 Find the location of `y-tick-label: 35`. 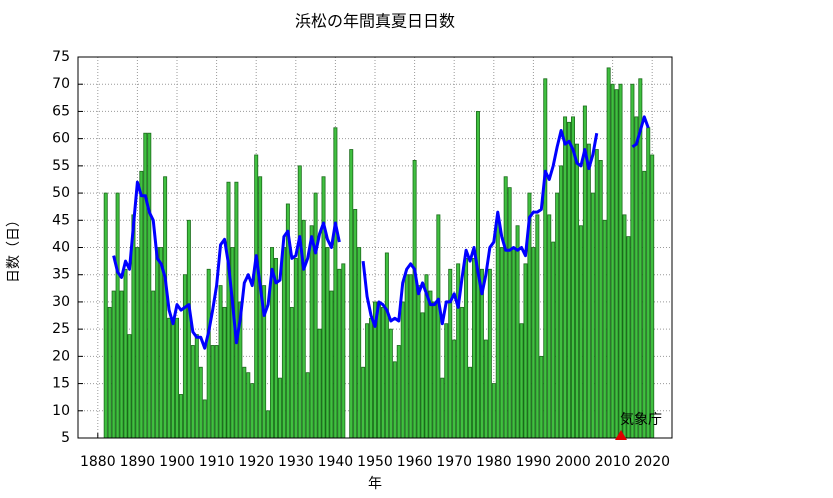

y-tick-label: 35 is located at coordinates (61, 275).